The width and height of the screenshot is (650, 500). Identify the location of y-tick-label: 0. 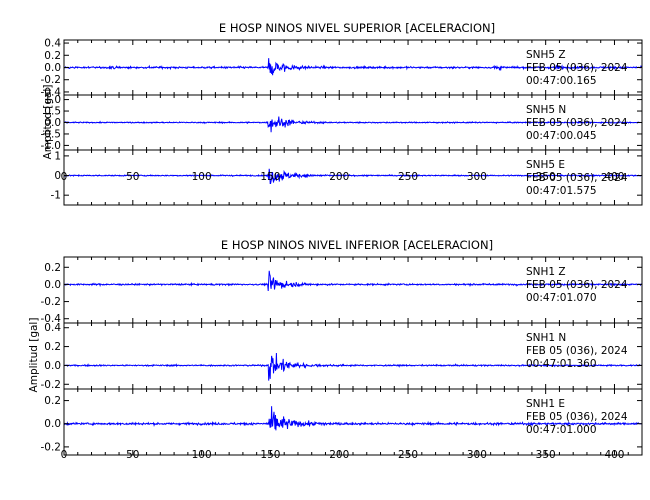
(57, 176).